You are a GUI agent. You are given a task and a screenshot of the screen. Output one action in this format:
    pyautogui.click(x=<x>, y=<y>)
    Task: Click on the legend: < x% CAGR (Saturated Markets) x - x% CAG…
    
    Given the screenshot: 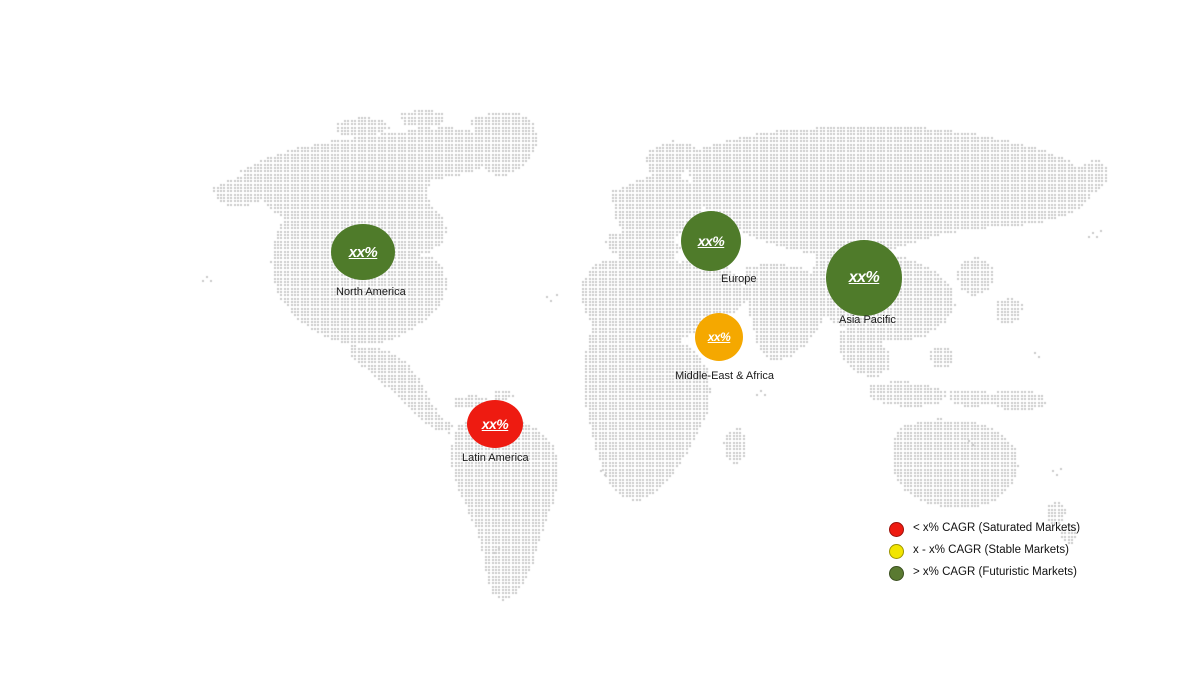 What is the action you would take?
    pyautogui.click(x=989, y=551)
    